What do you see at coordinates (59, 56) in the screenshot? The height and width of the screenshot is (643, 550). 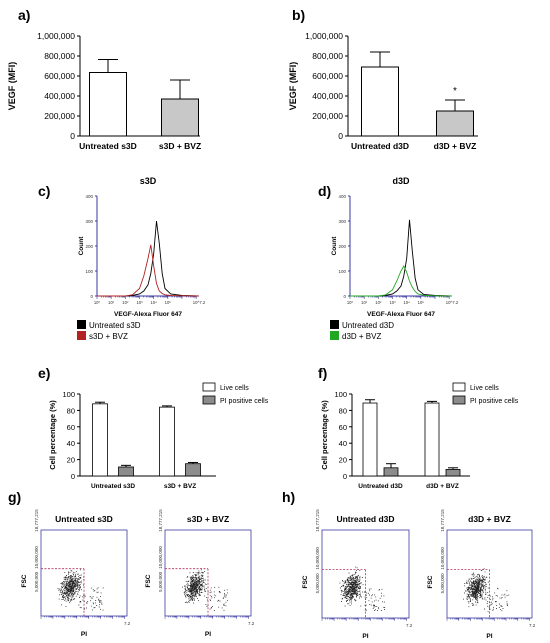 I see `y-tick-label: 800,000` at bounding box center [59, 56].